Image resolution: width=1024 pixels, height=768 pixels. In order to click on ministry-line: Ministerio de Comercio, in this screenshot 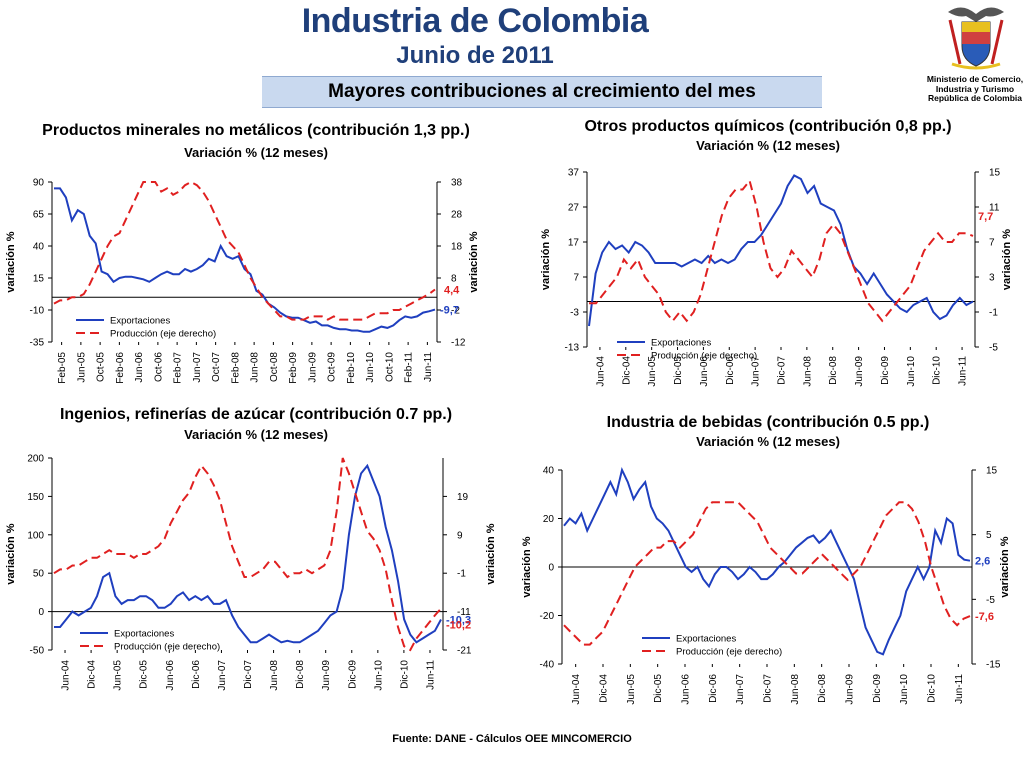, I will do `click(975, 79)`.